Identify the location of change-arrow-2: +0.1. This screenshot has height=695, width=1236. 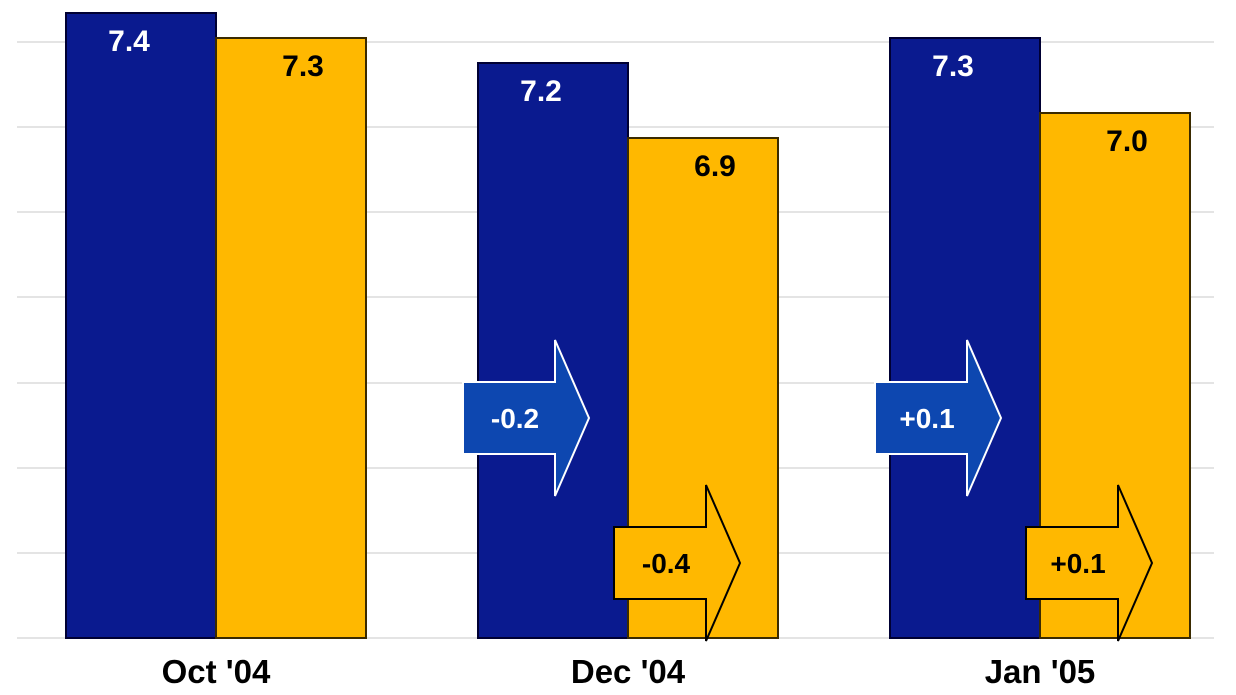
(938, 418).